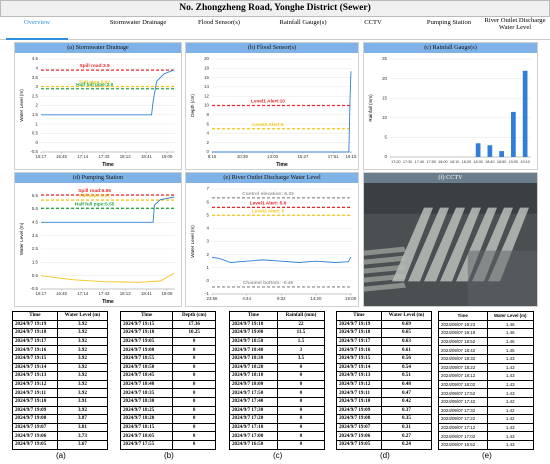 The width and height of the screenshot is (550, 464). What do you see at coordinates (61, 455) in the screenshot?
I see `caption: (a)` at bounding box center [61, 455].